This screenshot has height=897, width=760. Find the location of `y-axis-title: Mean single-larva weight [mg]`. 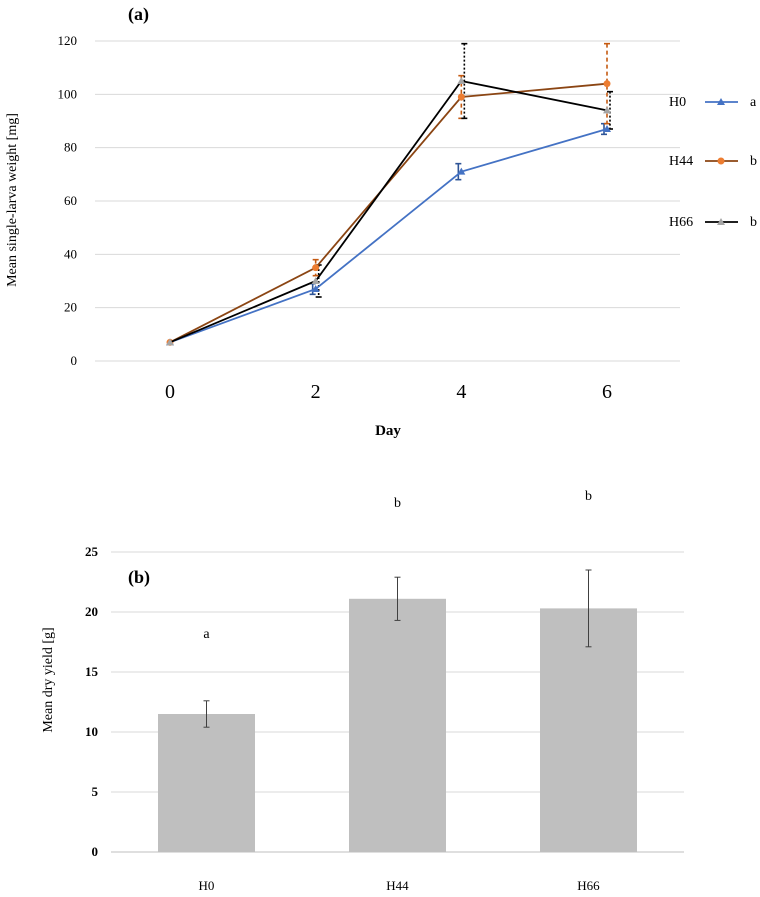

y-axis-title: Mean single-larva weight [mg] is located at coordinates (12, 200).